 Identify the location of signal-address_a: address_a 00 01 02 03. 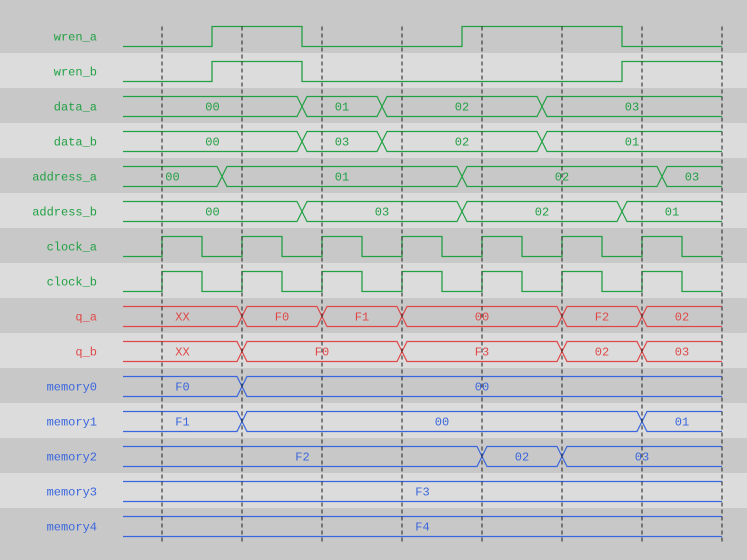
(377, 176).